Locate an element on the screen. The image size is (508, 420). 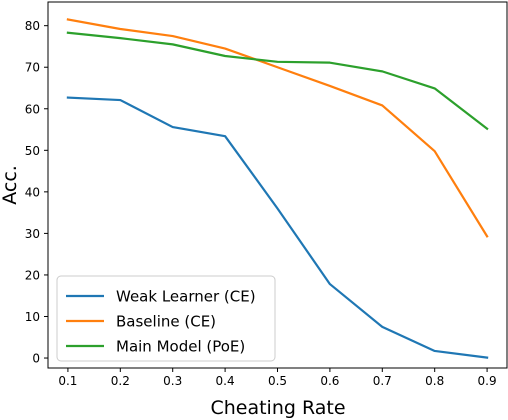
legend-label-0: Weak Learner (CE) is located at coordinates (186, 297).